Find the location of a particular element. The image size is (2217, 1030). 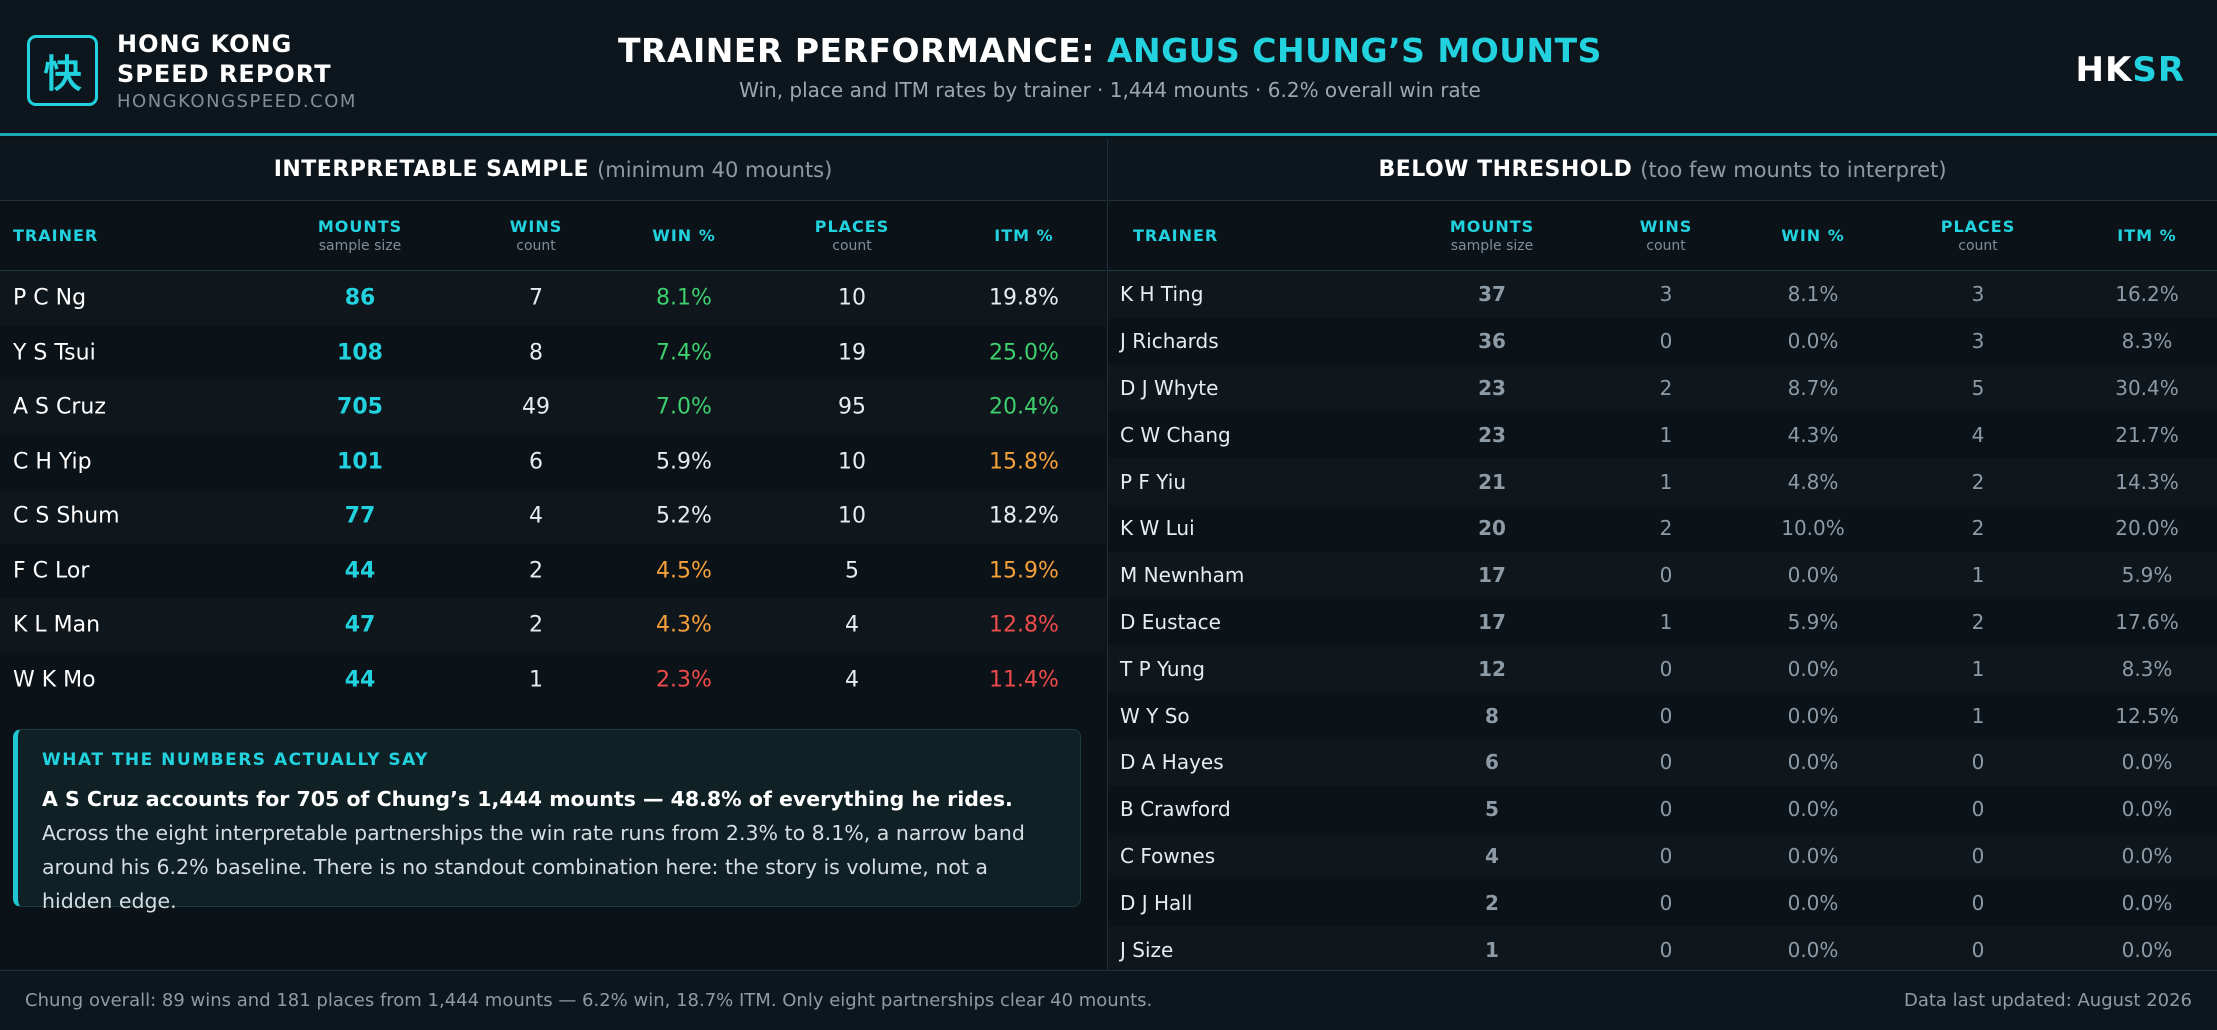

cell-trainer: A S Cruz is located at coordinates (59, 407).